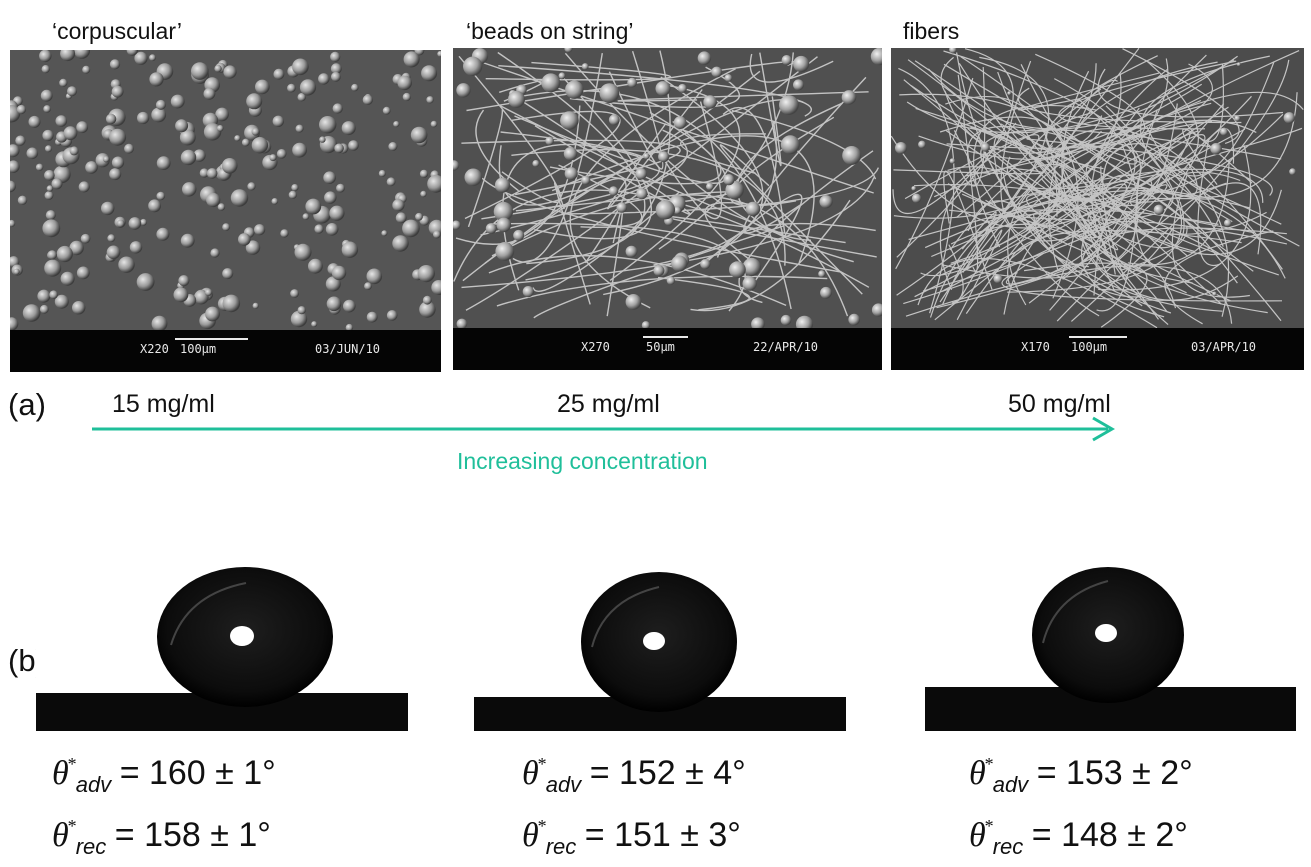 This screenshot has height=867, width=1311. I want to click on sem-texture-beads, so click(667, 188).